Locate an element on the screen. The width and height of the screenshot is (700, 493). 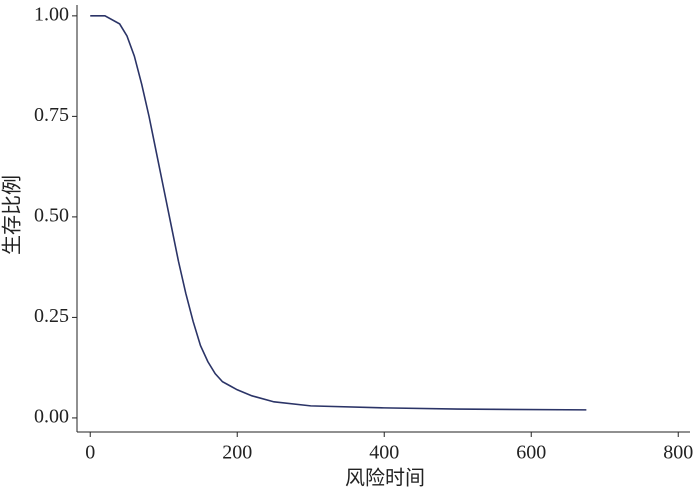
x-tick-label: 0 is located at coordinates (90, 453).